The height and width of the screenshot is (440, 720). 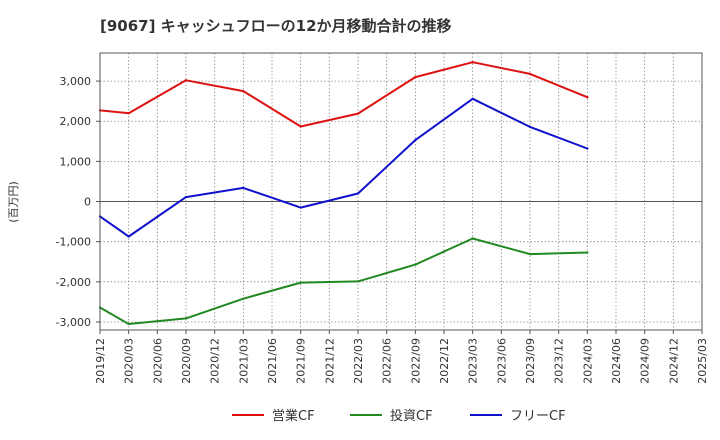 I want to click on x-tick-label: 2023/09, so click(x=530, y=361).